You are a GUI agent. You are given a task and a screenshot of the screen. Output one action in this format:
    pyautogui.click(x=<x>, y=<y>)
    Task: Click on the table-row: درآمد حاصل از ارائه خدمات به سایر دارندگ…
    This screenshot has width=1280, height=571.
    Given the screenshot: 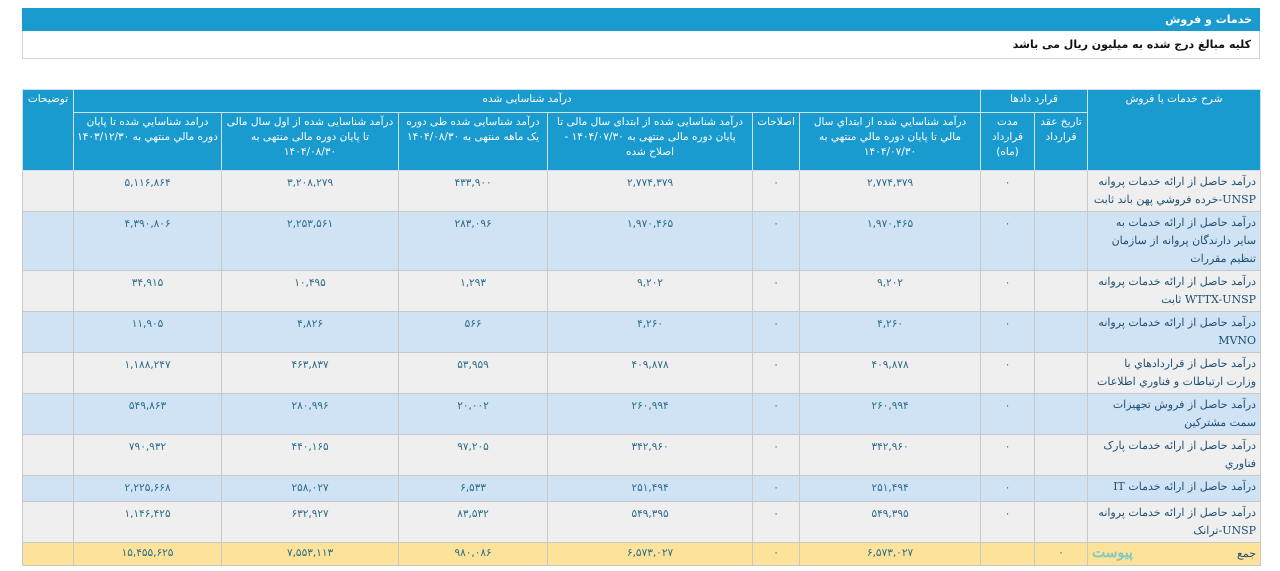 What is the action you would take?
    pyautogui.click(x=642, y=241)
    